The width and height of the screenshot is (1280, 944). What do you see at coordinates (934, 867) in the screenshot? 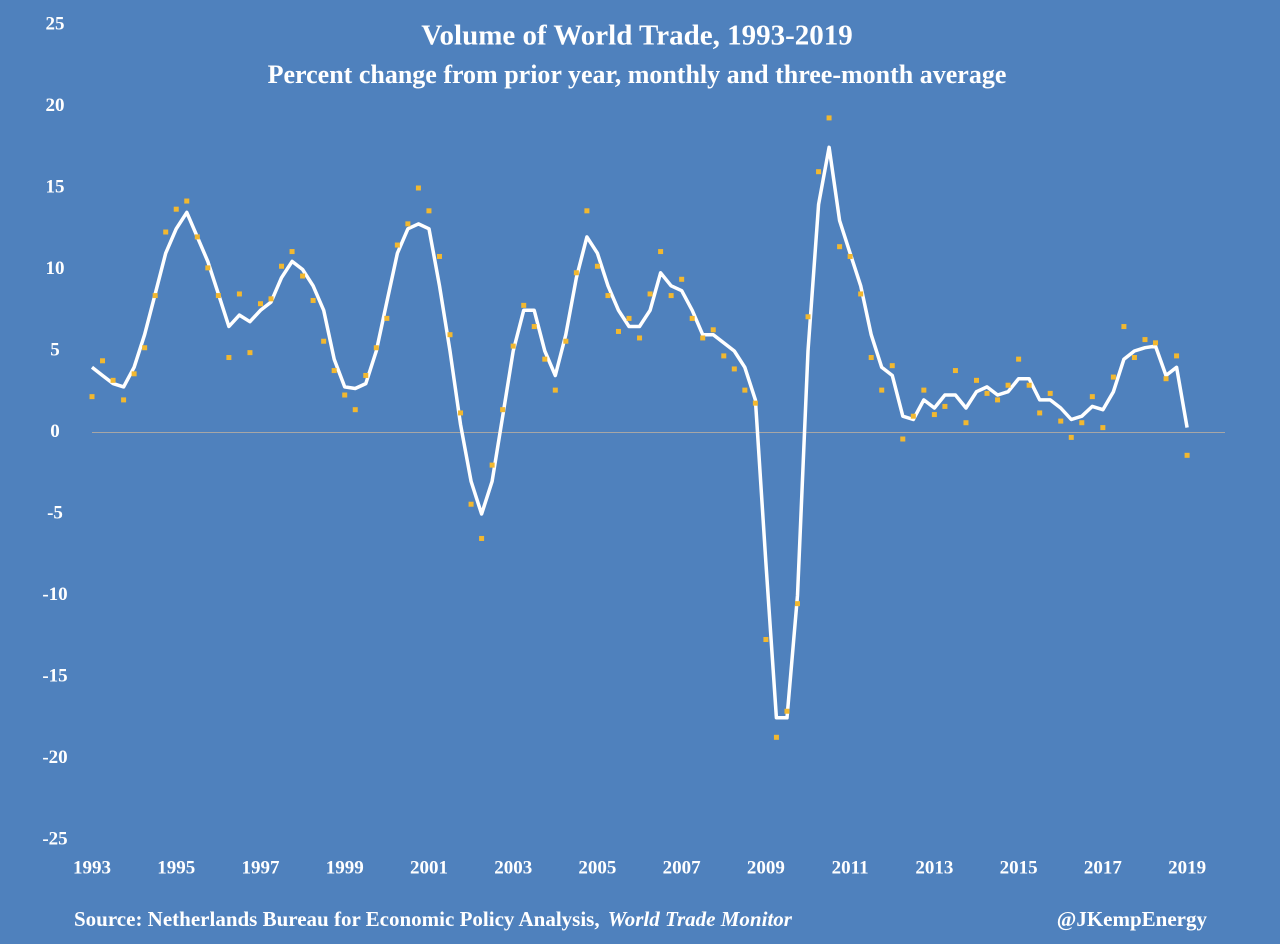
I see `x-tick-label: 2013` at bounding box center [934, 867].